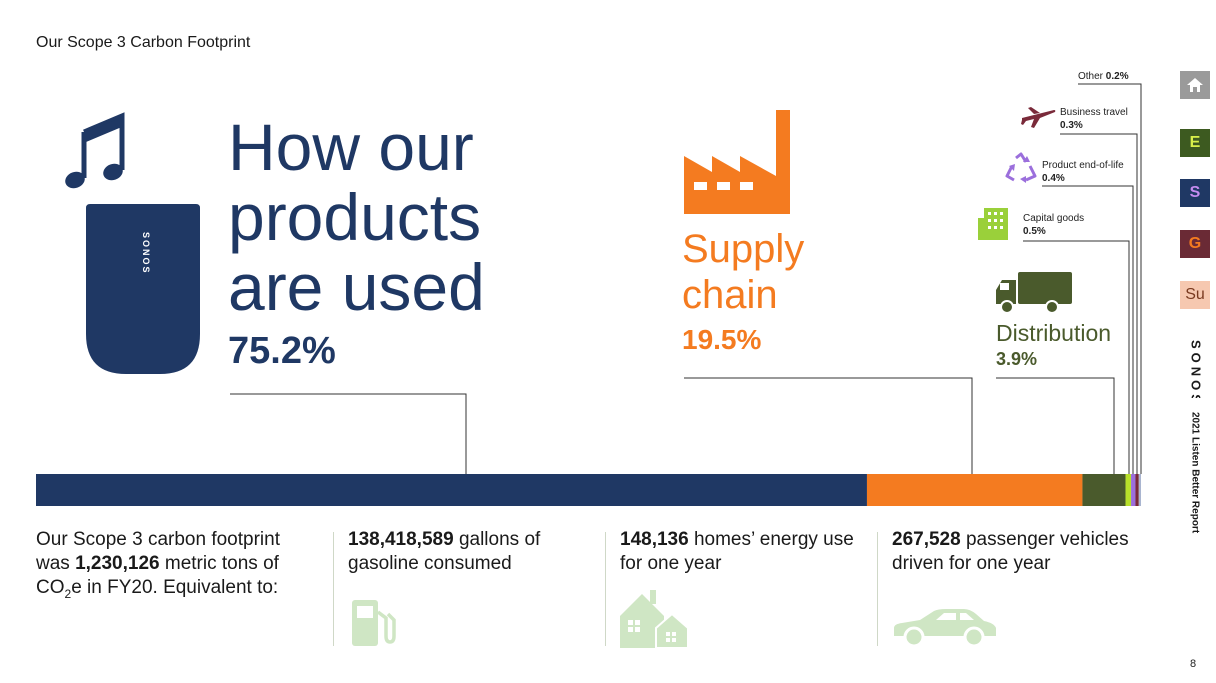  I want to click on gasoline-stat: 138,418,589 gallons of gasoline consumed, so click(444, 551).